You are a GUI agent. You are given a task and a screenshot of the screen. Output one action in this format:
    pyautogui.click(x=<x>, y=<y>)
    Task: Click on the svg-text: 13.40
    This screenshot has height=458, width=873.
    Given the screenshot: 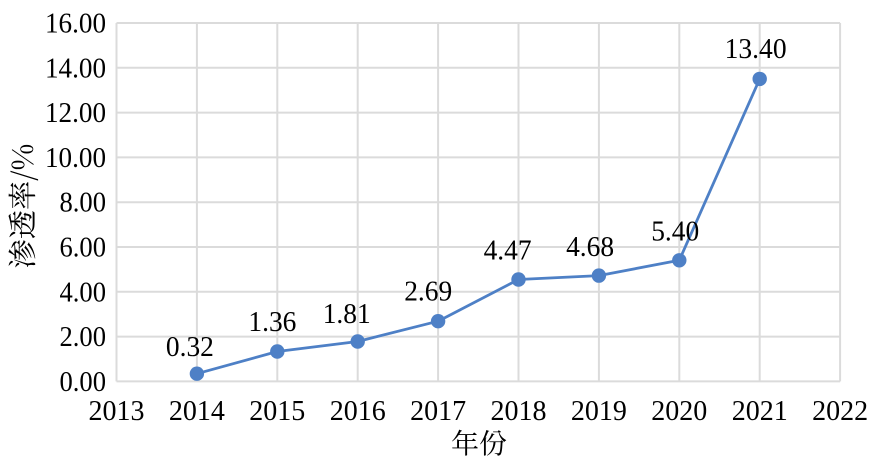 What is the action you would take?
    pyautogui.click(x=756, y=49)
    